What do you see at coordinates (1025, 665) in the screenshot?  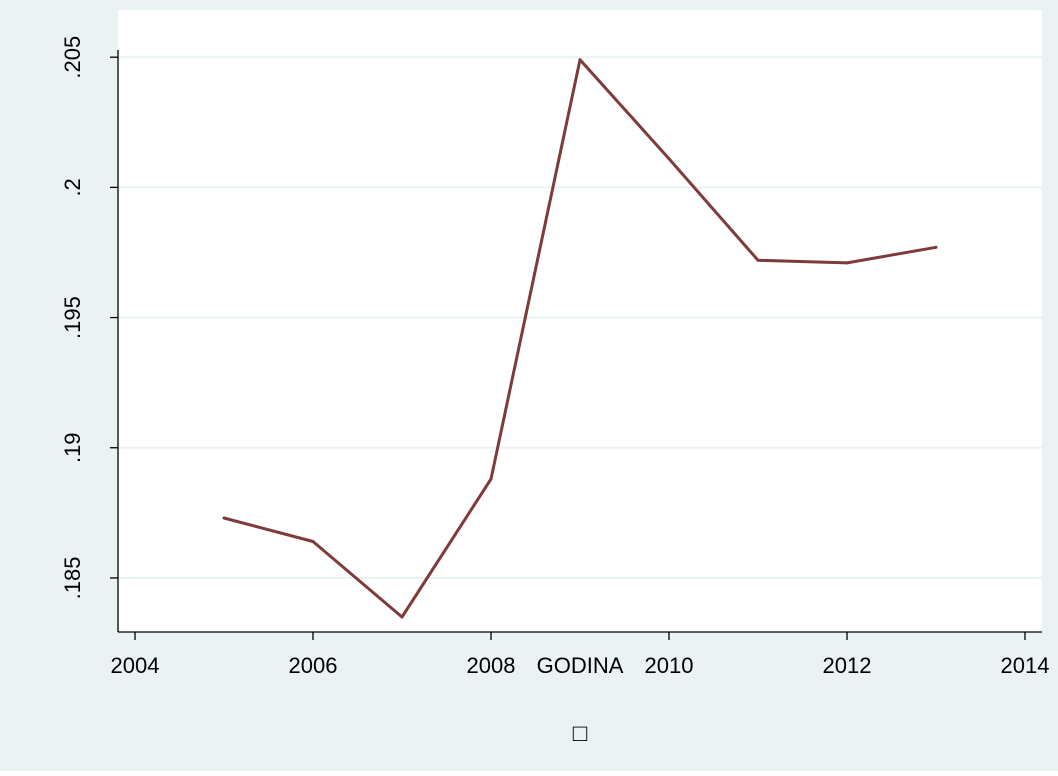 I see `x-tick-label: 2014` at bounding box center [1025, 665].